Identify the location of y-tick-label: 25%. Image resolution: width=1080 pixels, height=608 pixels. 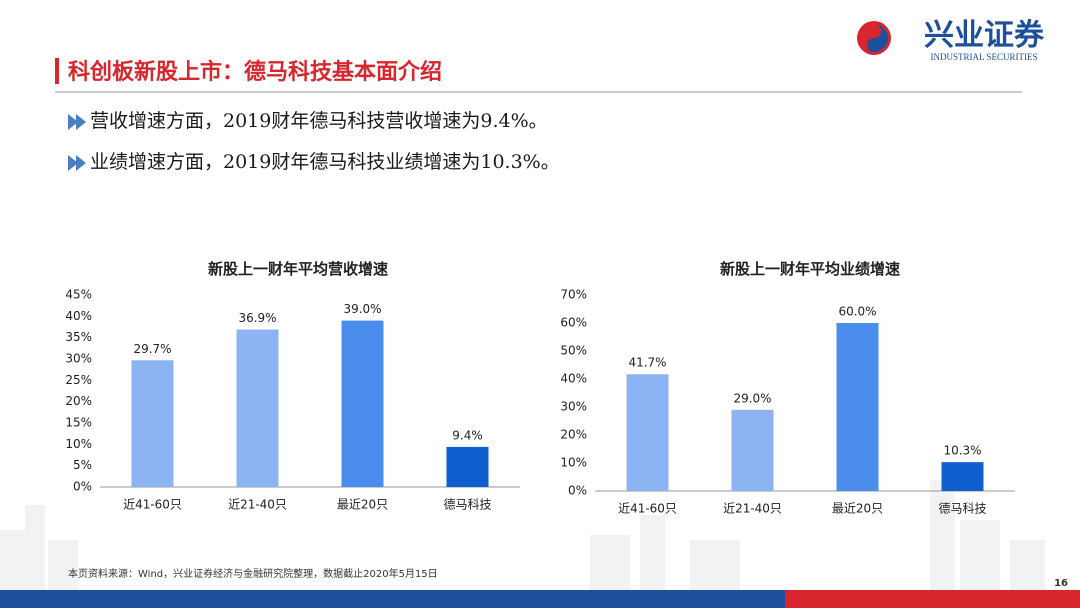
(78, 380).